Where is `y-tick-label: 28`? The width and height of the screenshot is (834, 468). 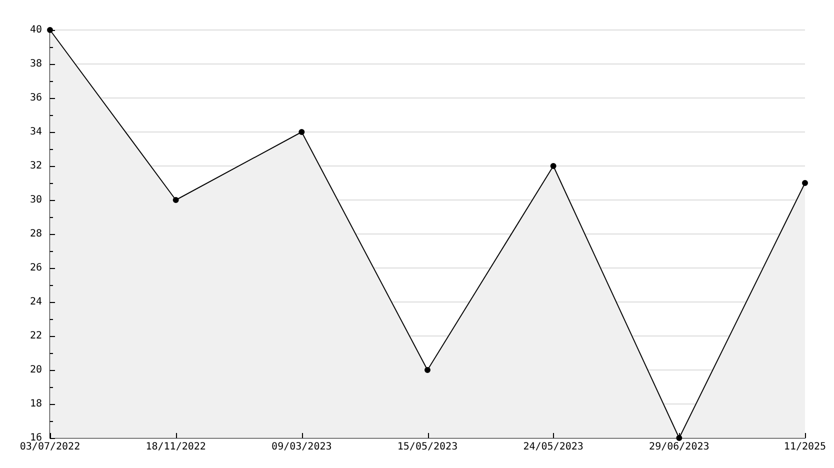 y-tick-label: 28 is located at coordinates (36, 234).